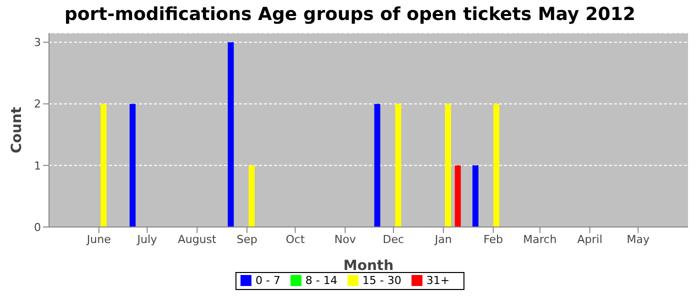 Image resolution: width=700 pixels, height=300 pixels. Describe the element at coordinates (393, 239) in the screenshot. I see `x-tick-label: Dec` at that location.